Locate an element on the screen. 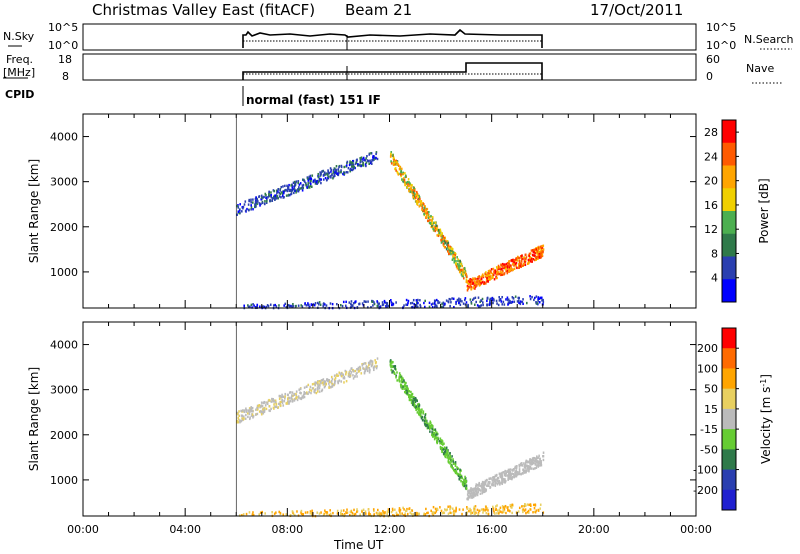  y-tick-label: 2000 is located at coordinates (64, 227).